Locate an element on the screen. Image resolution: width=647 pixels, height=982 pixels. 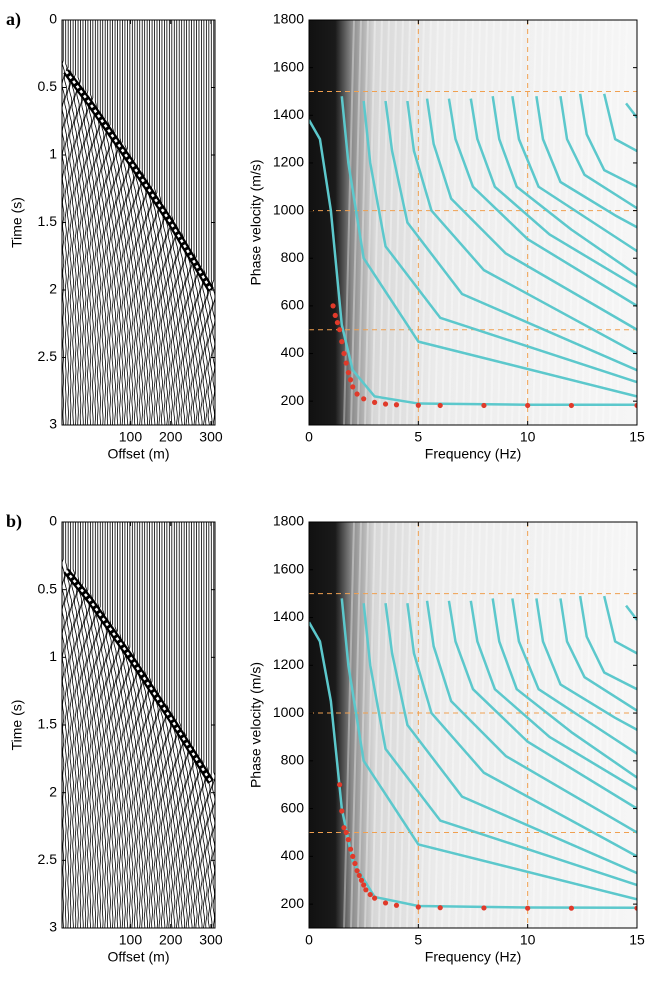
y-tick-label: 3 is located at coordinates (53, 424).